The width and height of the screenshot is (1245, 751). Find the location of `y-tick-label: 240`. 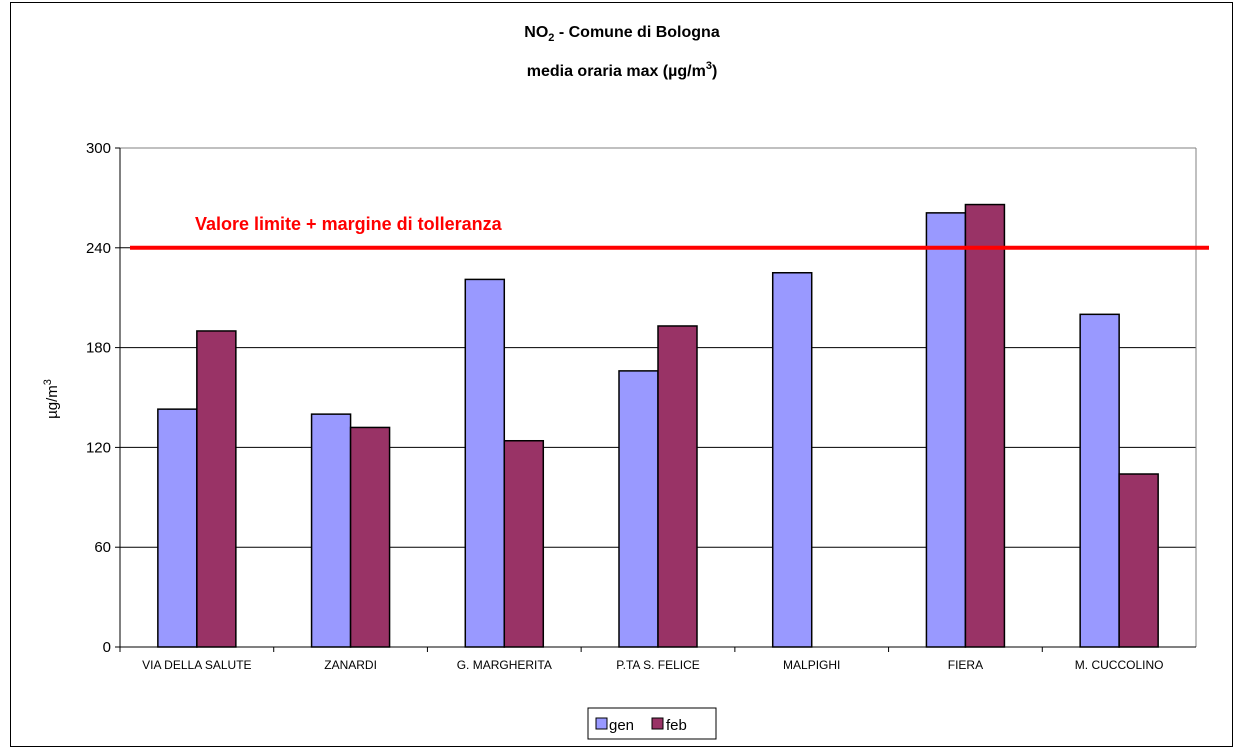

y-tick-label: 240 is located at coordinates (98, 248).